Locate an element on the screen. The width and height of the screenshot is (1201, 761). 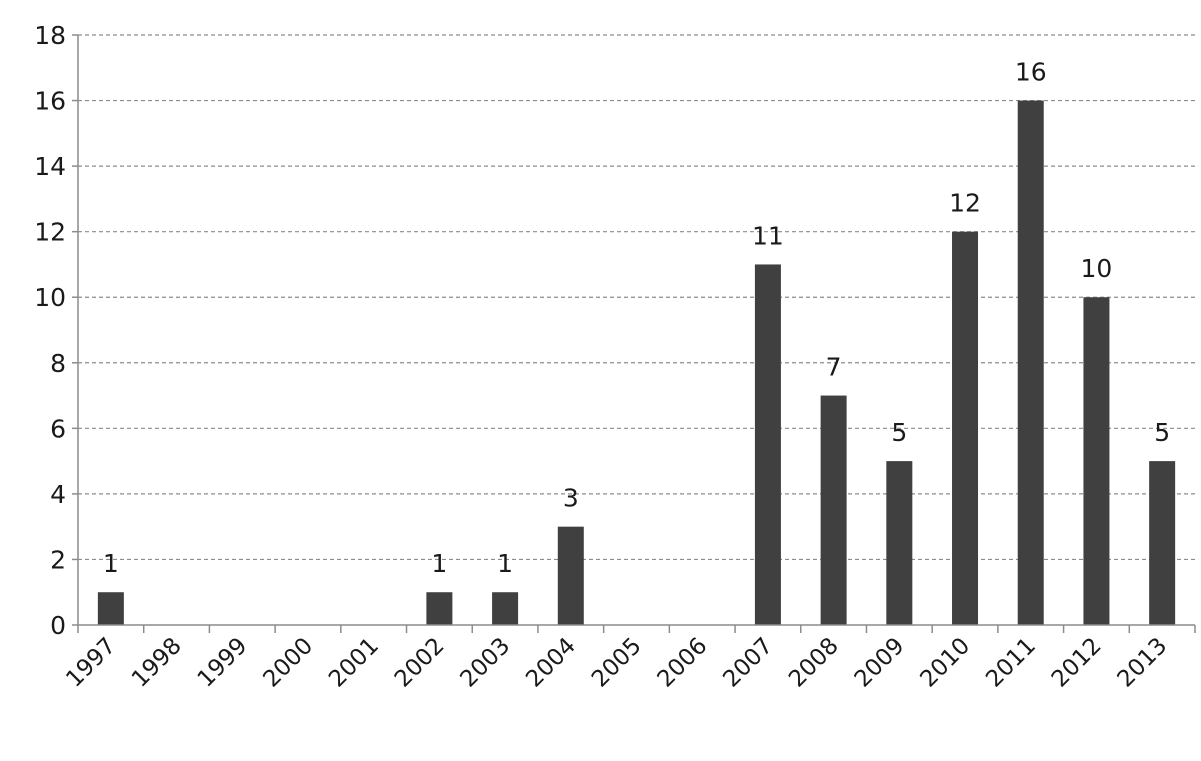
y-tick-label: 16 is located at coordinates (50, 101).